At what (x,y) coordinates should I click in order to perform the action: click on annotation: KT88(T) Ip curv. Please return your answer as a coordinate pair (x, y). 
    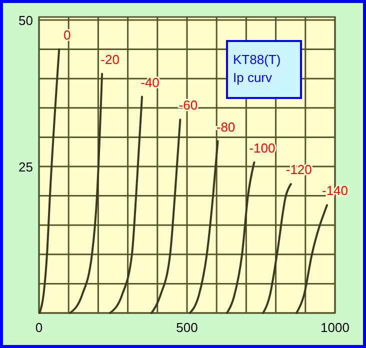
    Looking at the image, I should click on (257, 68).